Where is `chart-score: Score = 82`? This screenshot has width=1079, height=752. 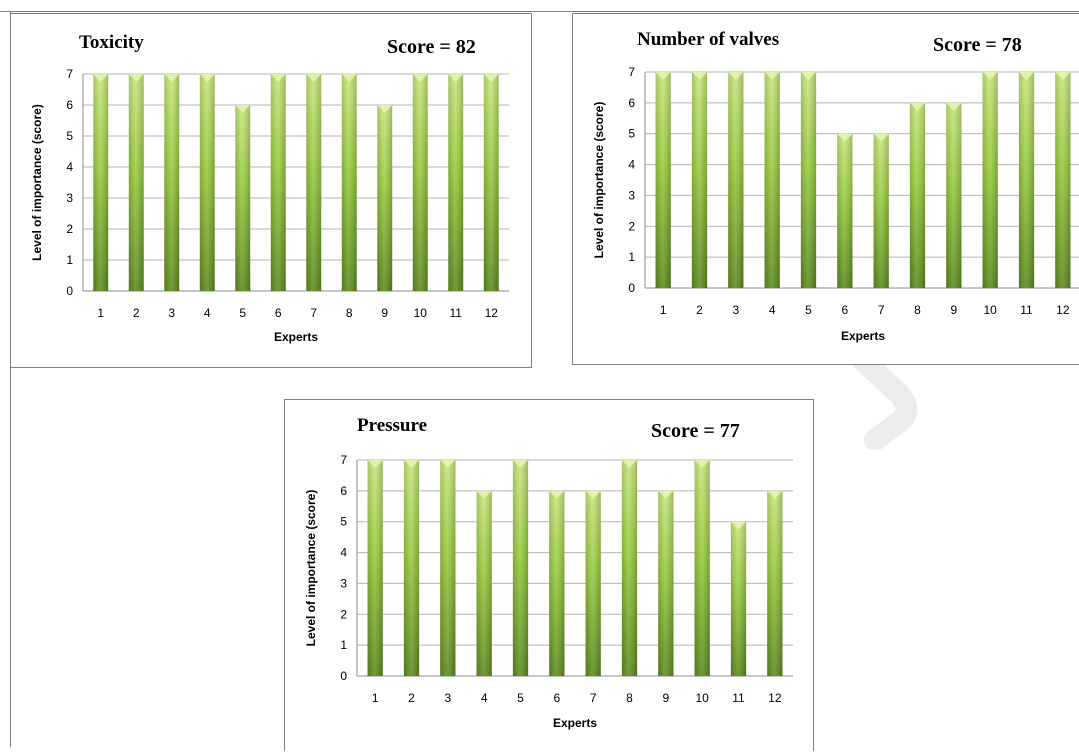
chart-score: Score = 82 is located at coordinates (431, 47).